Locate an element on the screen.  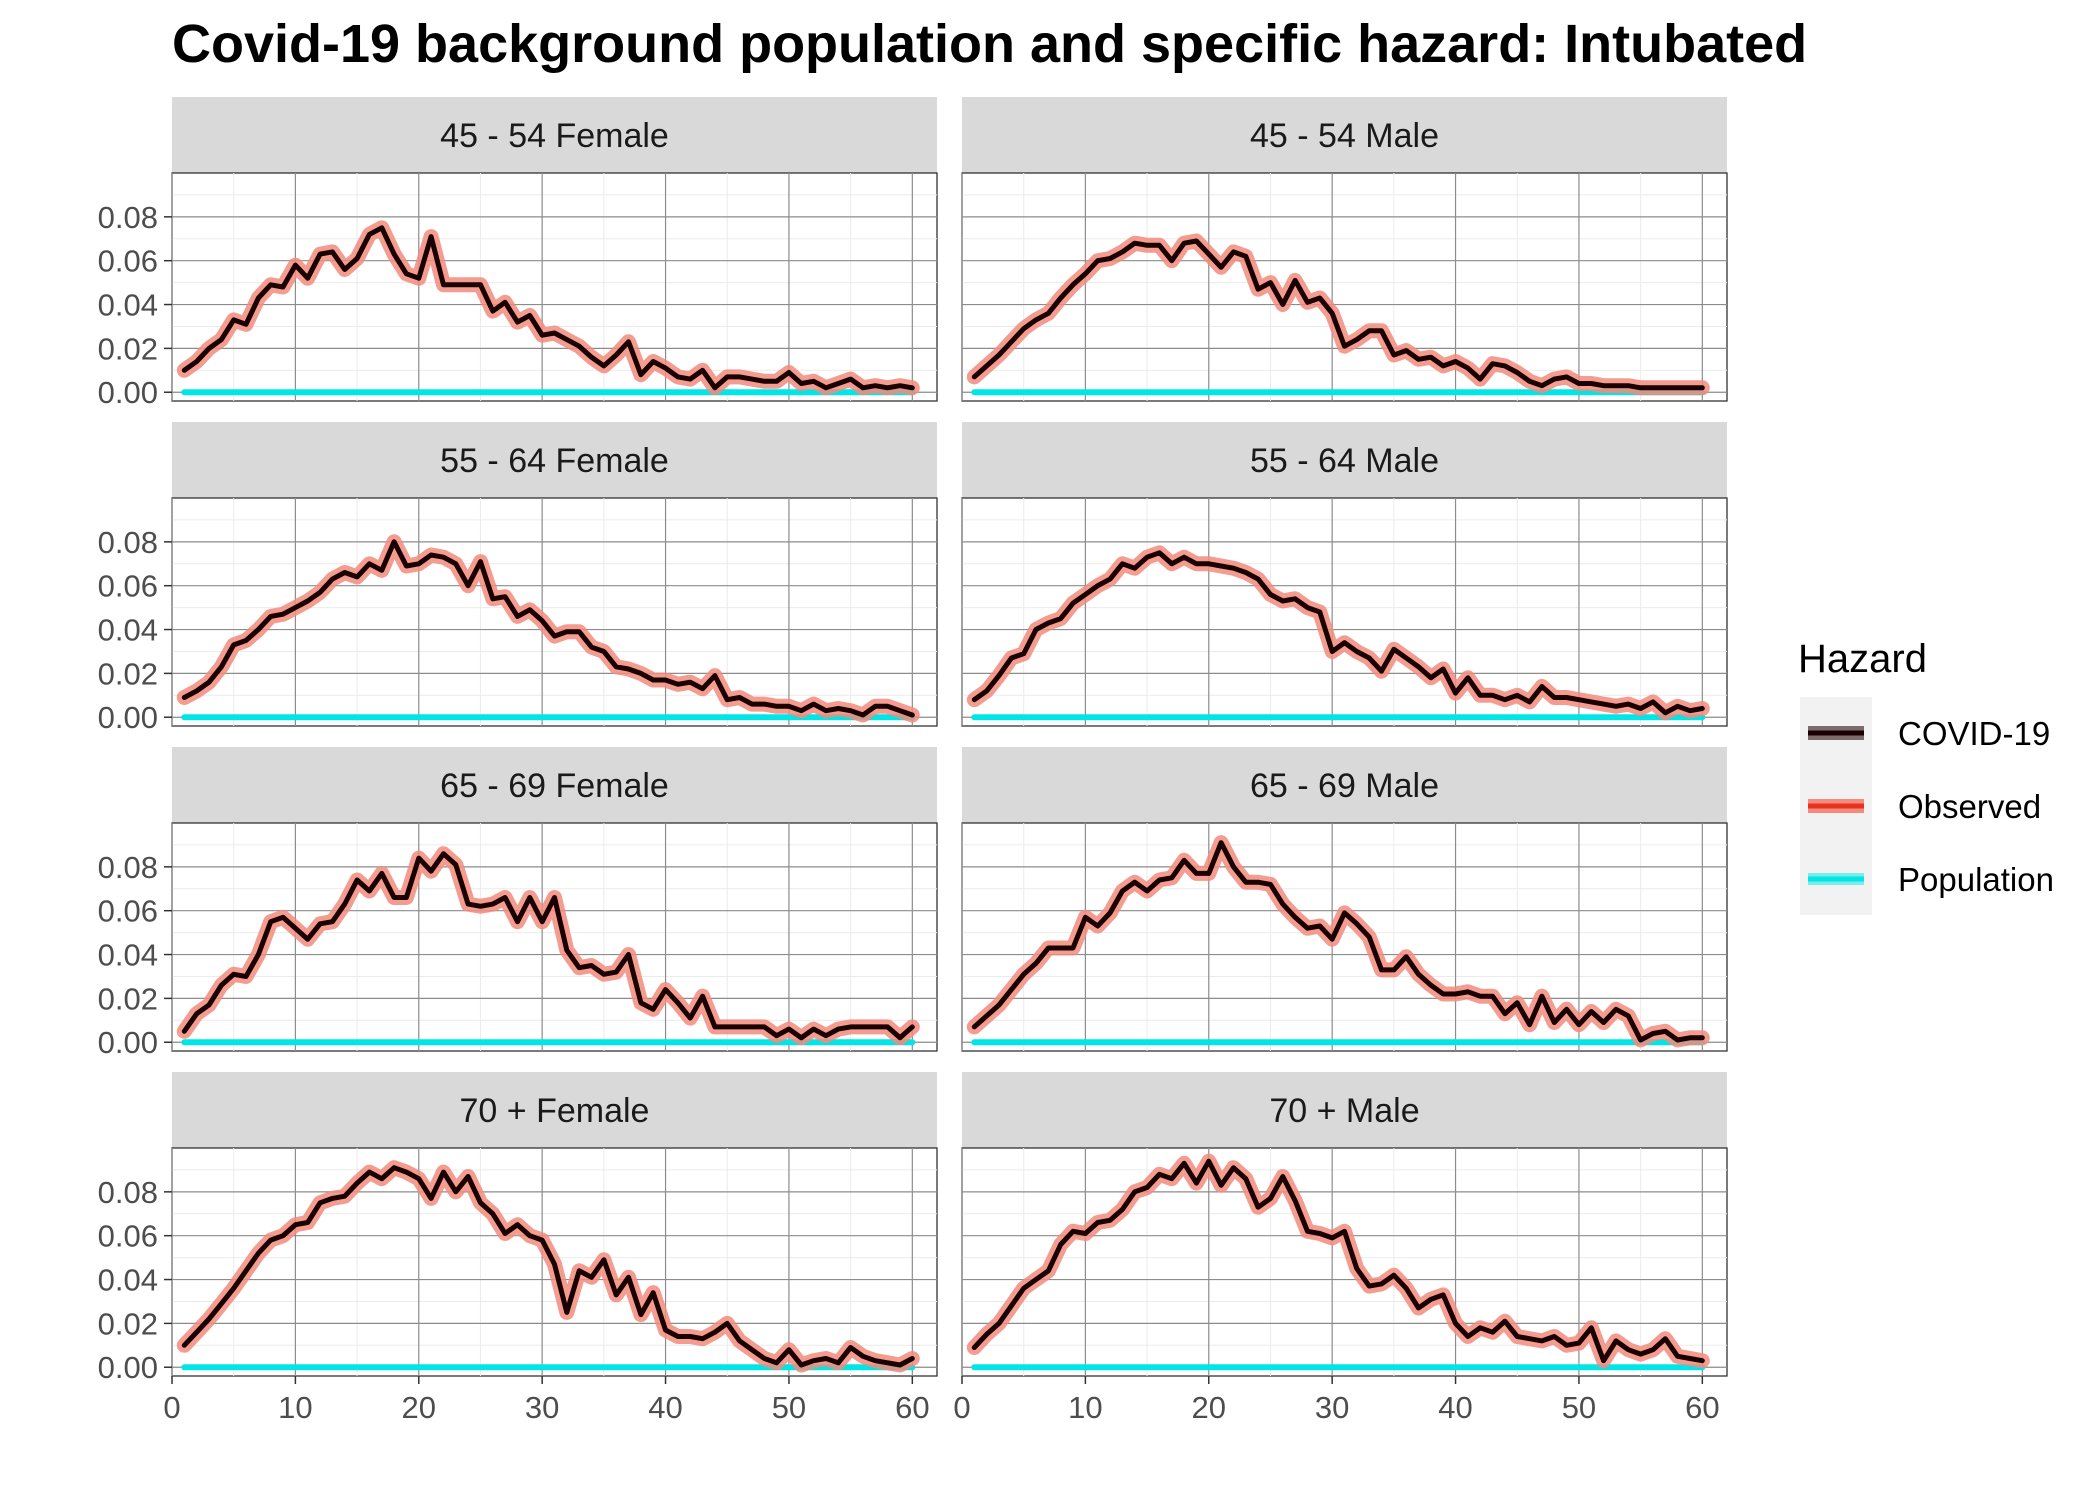
facet-strip-label: 55 - 64 Female is located at coordinates (554, 461).